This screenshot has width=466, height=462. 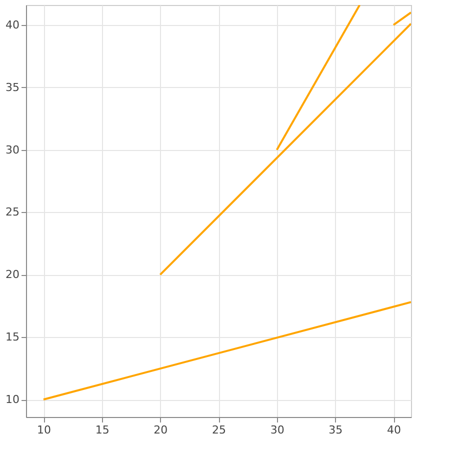 I want to click on y-tick-label: 40, so click(x=13, y=25).